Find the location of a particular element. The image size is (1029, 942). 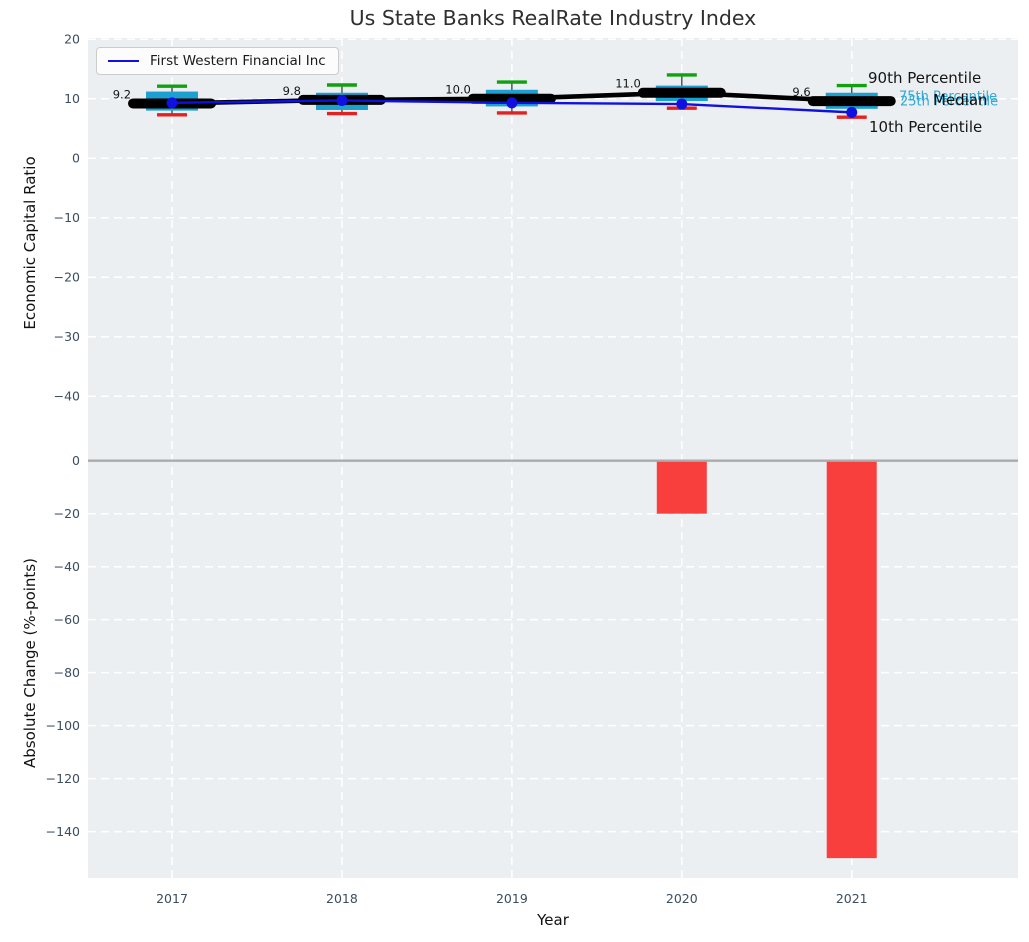

top-ytick-label: −20 is located at coordinates (67, 277).